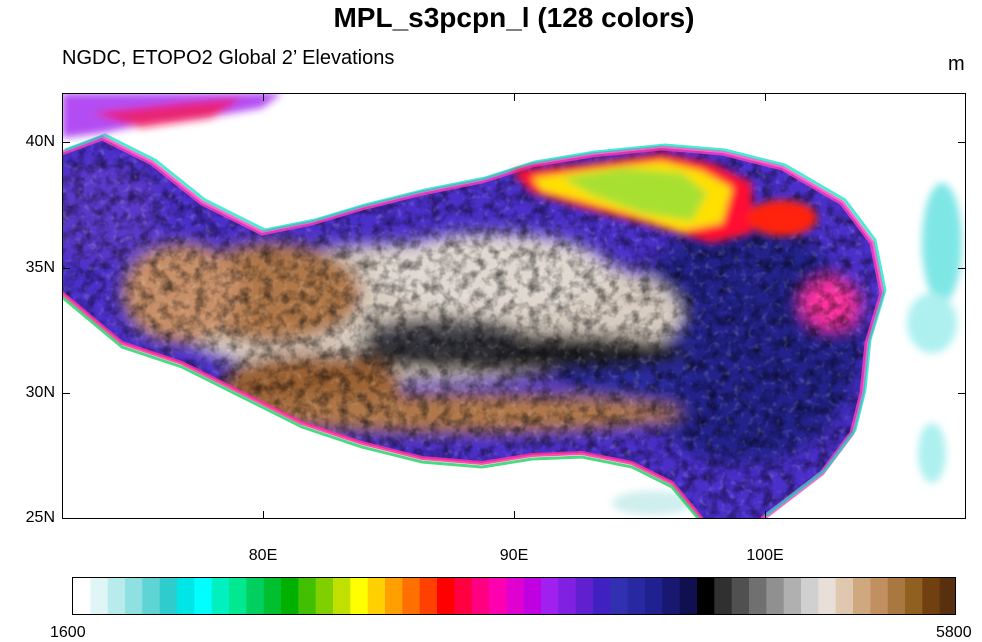  I want to click on colorbar, so click(514, 596).